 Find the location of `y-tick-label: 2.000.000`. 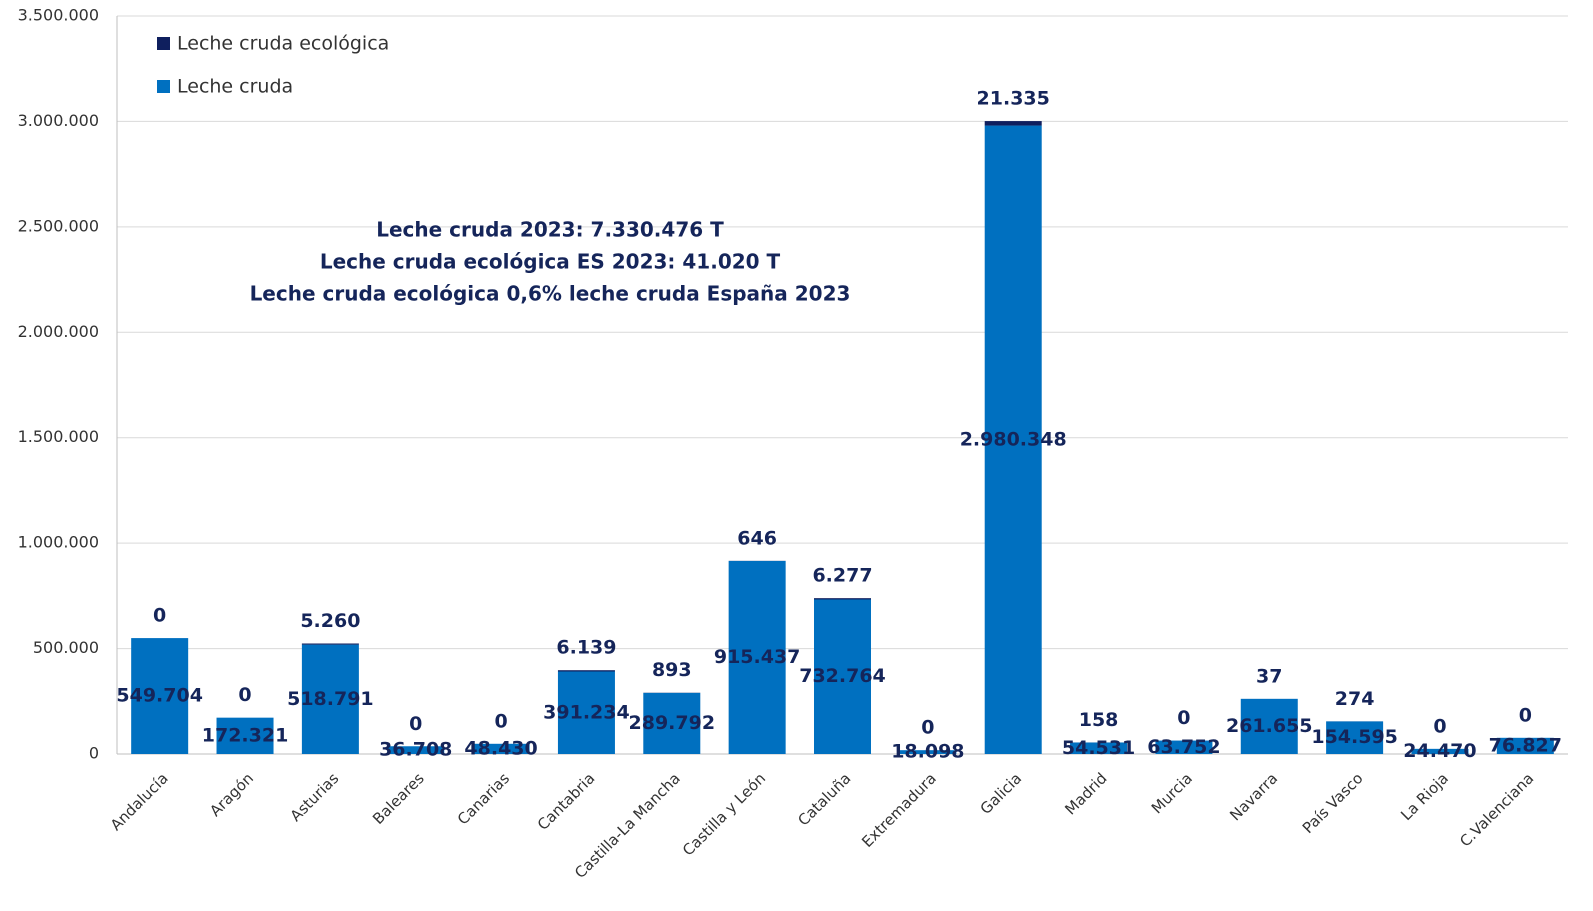

y-tick-label: 2.000.000 is located at coordinates (58, 331).